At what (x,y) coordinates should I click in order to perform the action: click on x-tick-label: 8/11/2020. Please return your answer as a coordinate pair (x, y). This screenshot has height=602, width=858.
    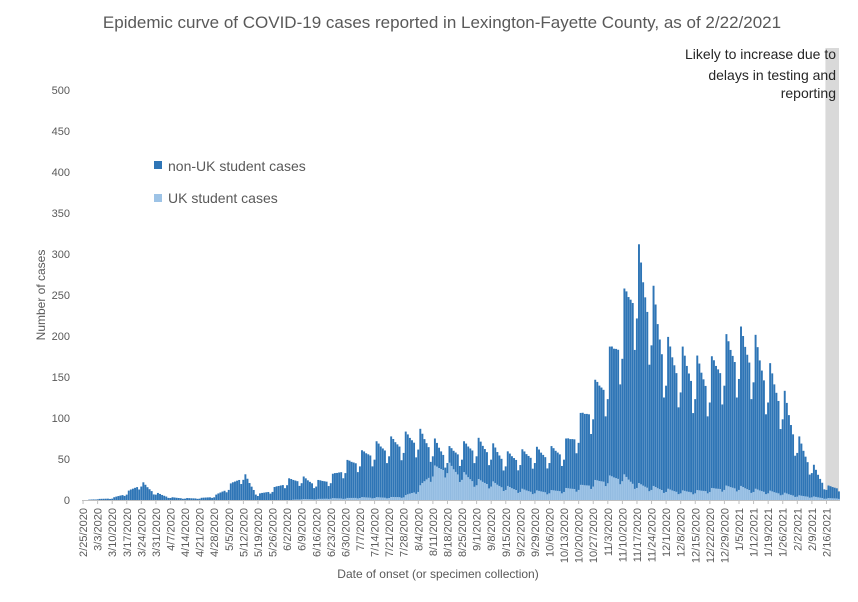
    Looking at the image, I should click on (434, 532).